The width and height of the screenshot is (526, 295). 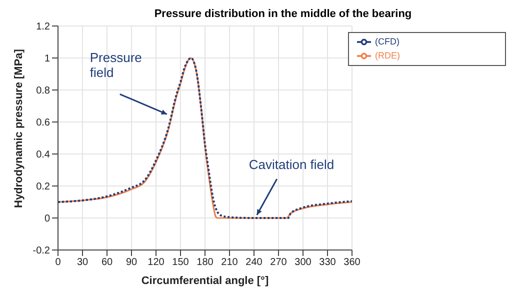 What do you see at coordinates (327, 262) in the screenshot?
I see `x-tick-label: 330` at bounding box center [327, 262].